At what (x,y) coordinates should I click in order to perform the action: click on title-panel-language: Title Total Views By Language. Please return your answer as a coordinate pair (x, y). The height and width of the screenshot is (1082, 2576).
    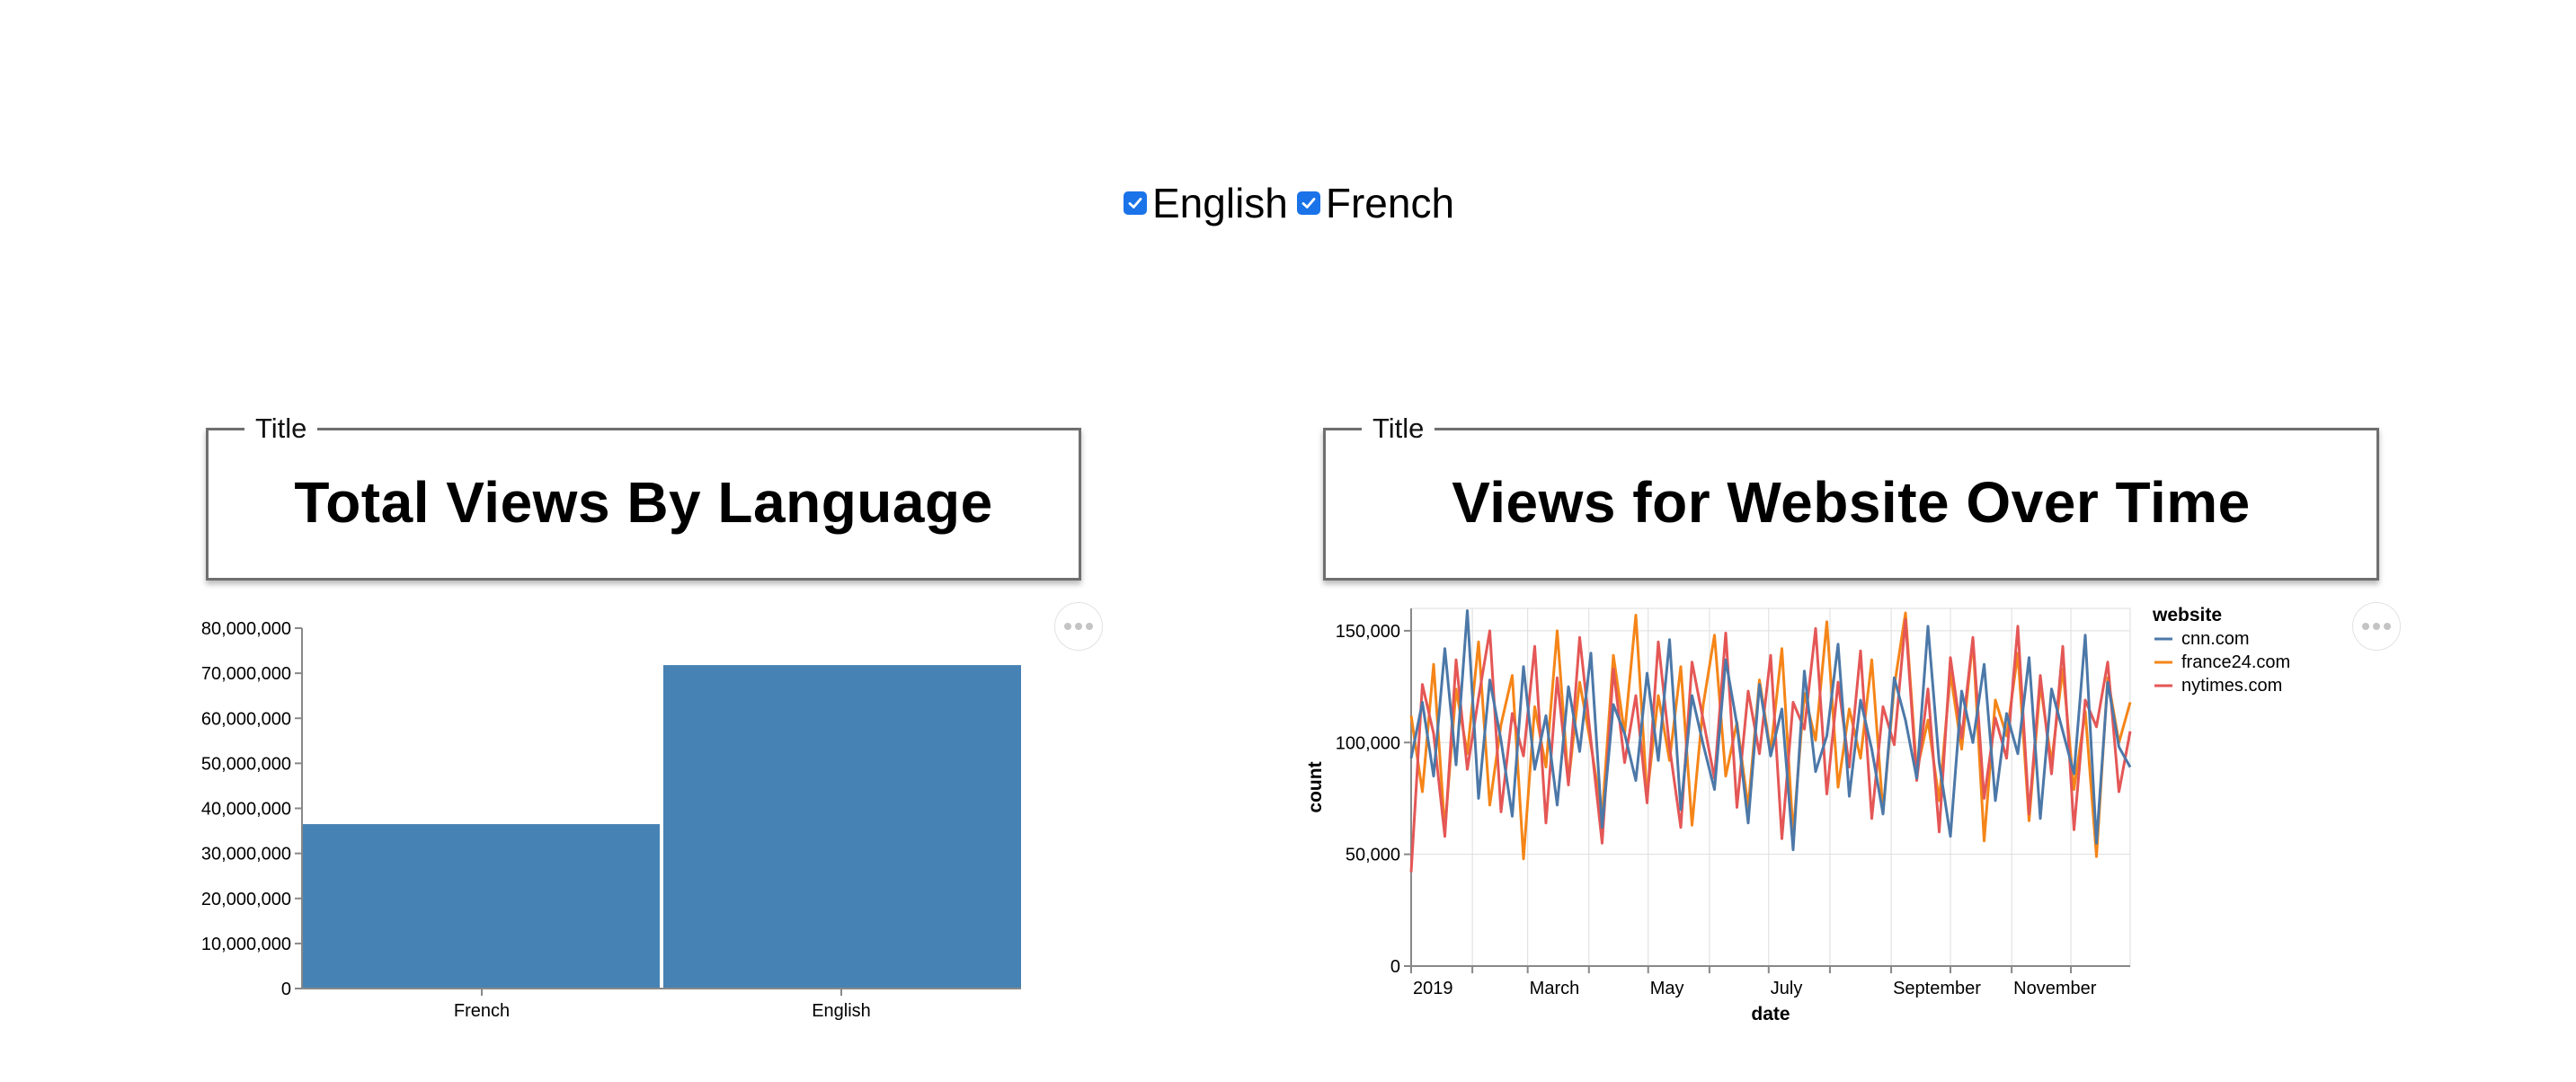
    Looking at the image, I should click on (643, 496).